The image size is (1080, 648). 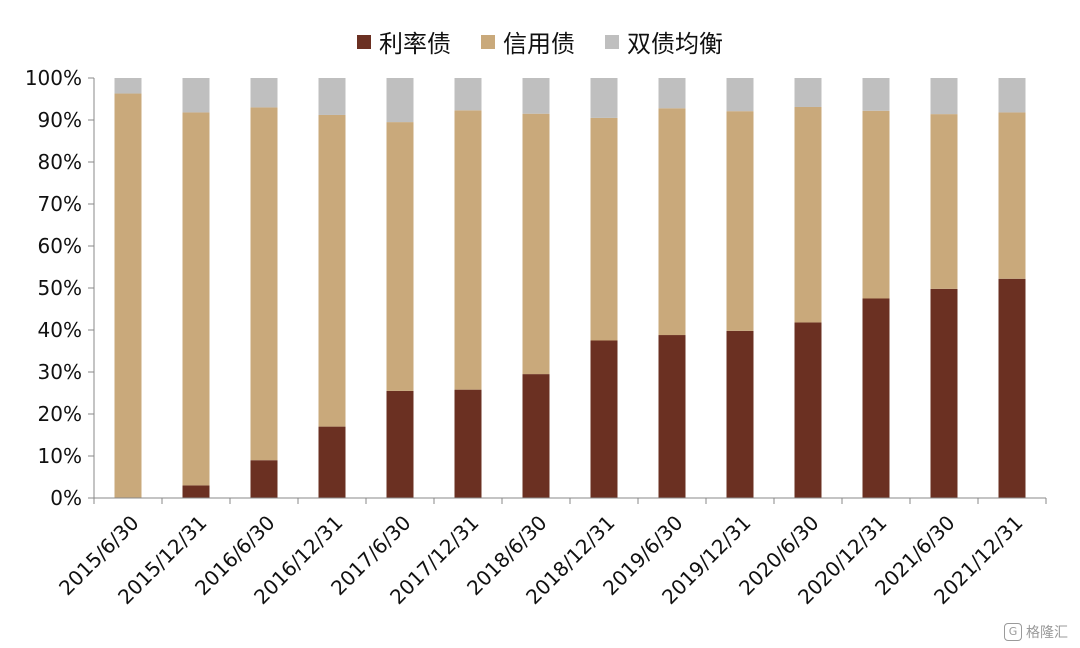 I want to click on legend-item-rate-bond: 利率债, so click(x=404, y=41).